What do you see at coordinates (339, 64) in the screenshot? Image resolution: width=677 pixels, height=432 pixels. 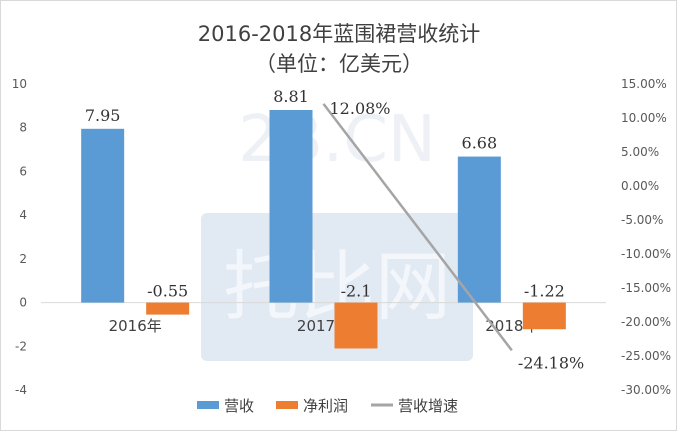 I see `chart-subtitle: （单位：亿美元）` at bounding box center [339, 64].